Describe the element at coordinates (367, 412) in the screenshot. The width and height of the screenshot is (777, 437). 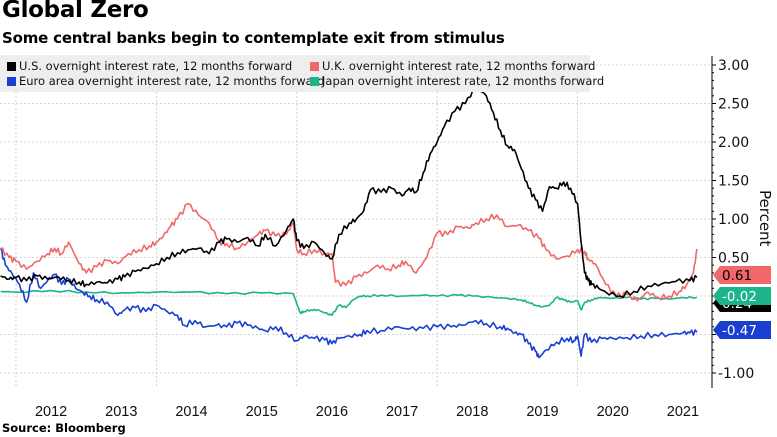
I see `x-axis-labels: 2012 2013 2014 2015 2016 2017 2018 2019 2020 2021` at that location.